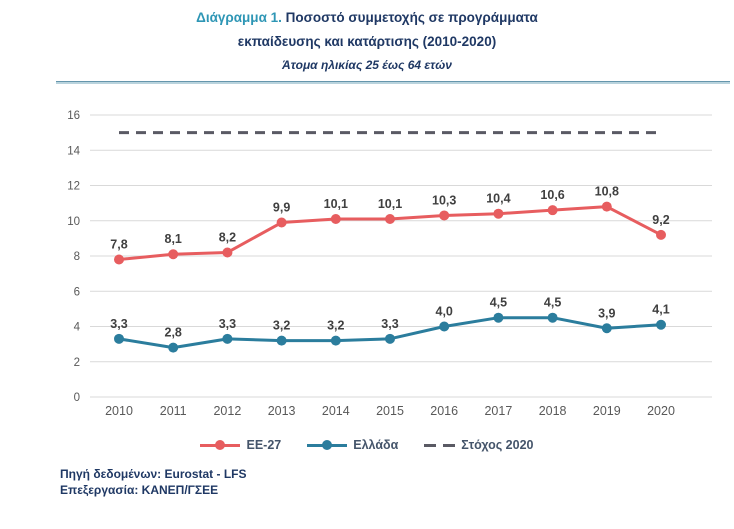 The image size is (734, 529). I want to click on chart-title-rest: Ποσοστό συμμετοχής σε προγράμματα, so click(409, 17).